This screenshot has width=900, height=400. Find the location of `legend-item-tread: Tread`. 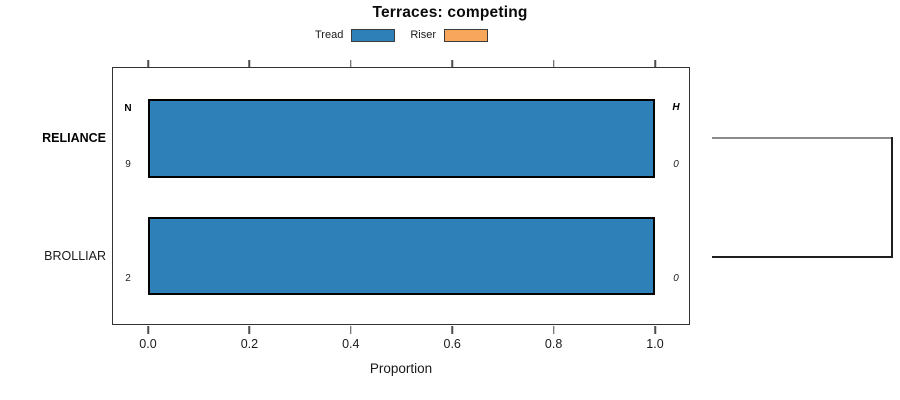

legend-item-tread: Tread is located at coordinates (355, 35).